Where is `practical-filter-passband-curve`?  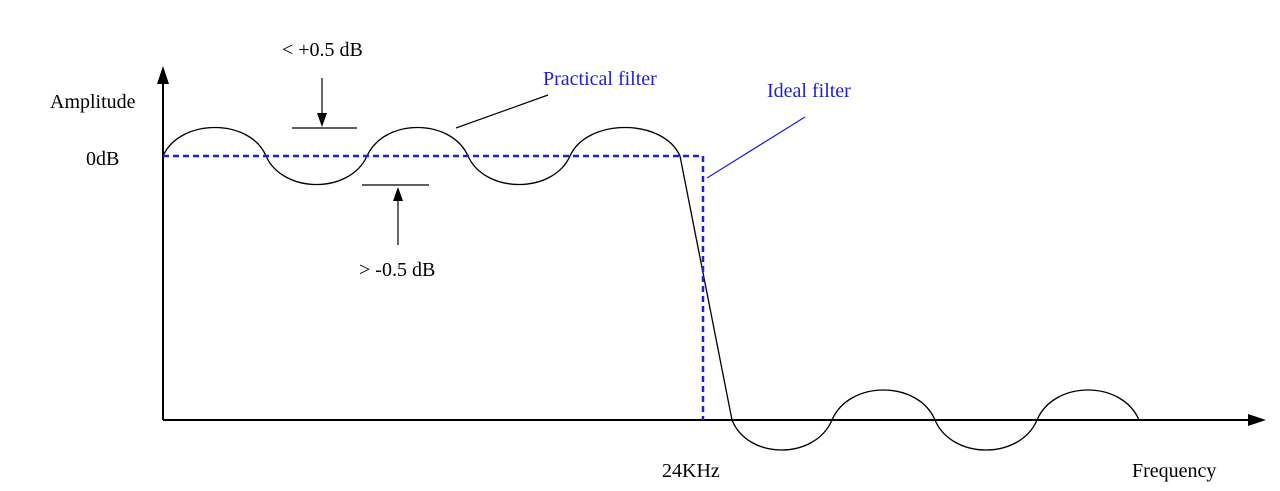 practical-filter-passband-curve is located at coordinates (421, 156).